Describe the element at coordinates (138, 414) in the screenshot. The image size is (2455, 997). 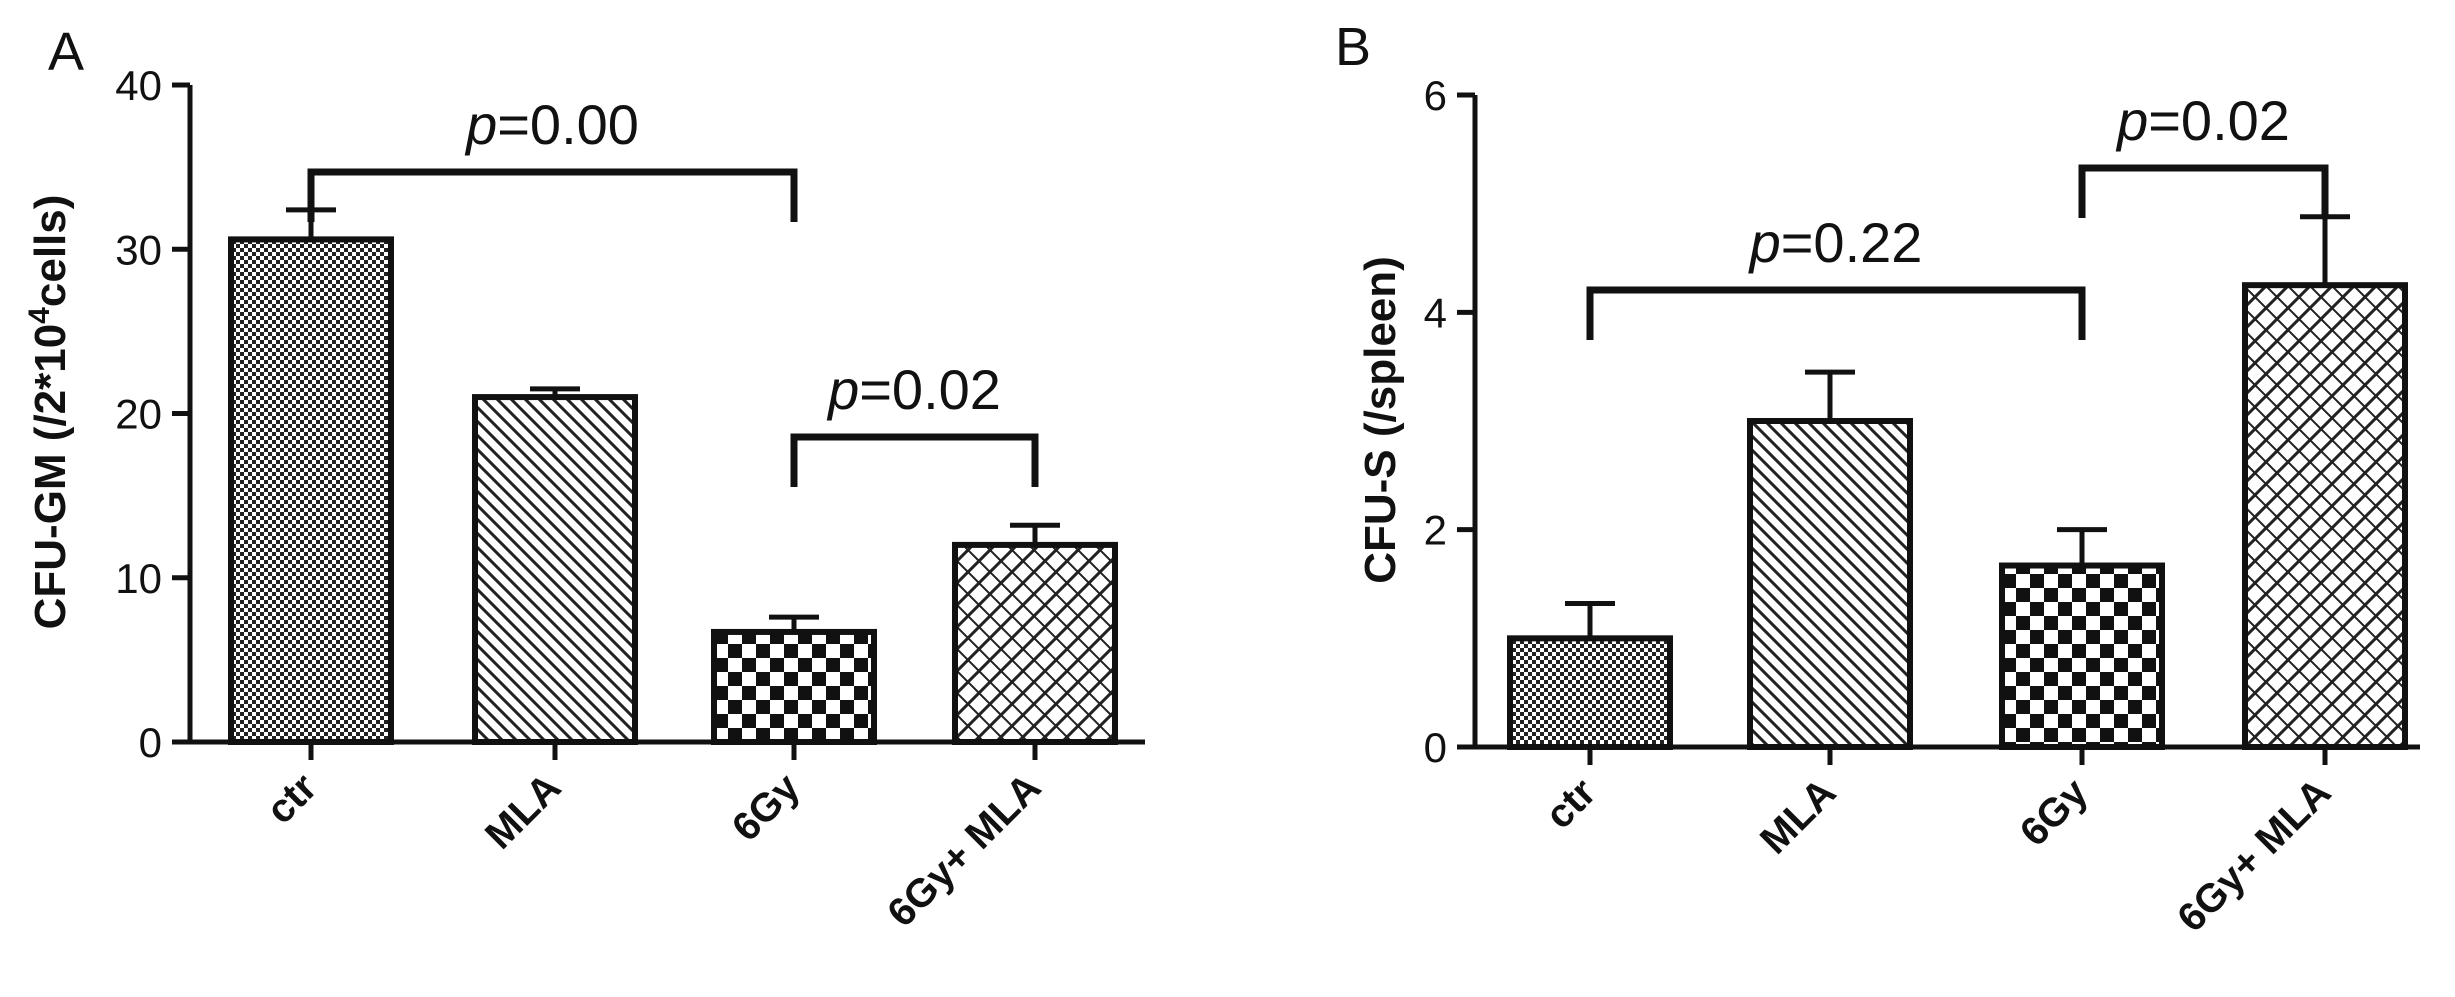
I see `y-tick-label: 20` at that location.